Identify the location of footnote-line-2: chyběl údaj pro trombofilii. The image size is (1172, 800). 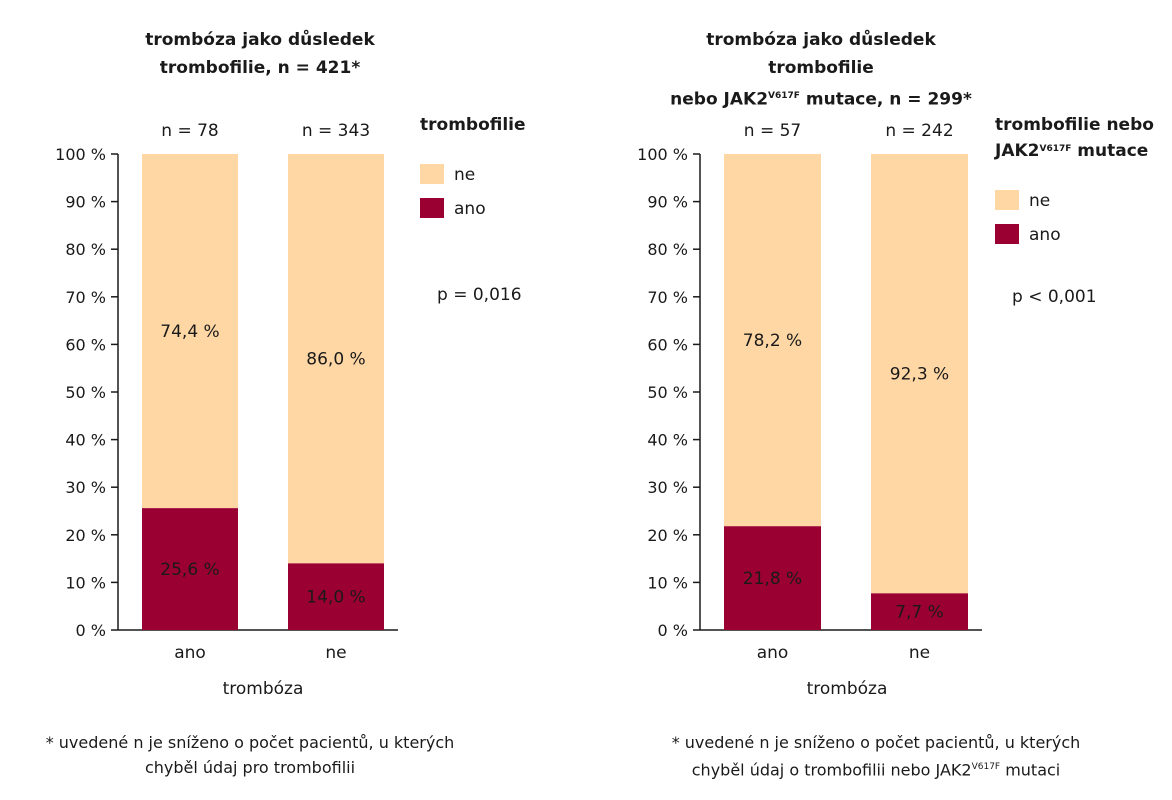
(250, 767).